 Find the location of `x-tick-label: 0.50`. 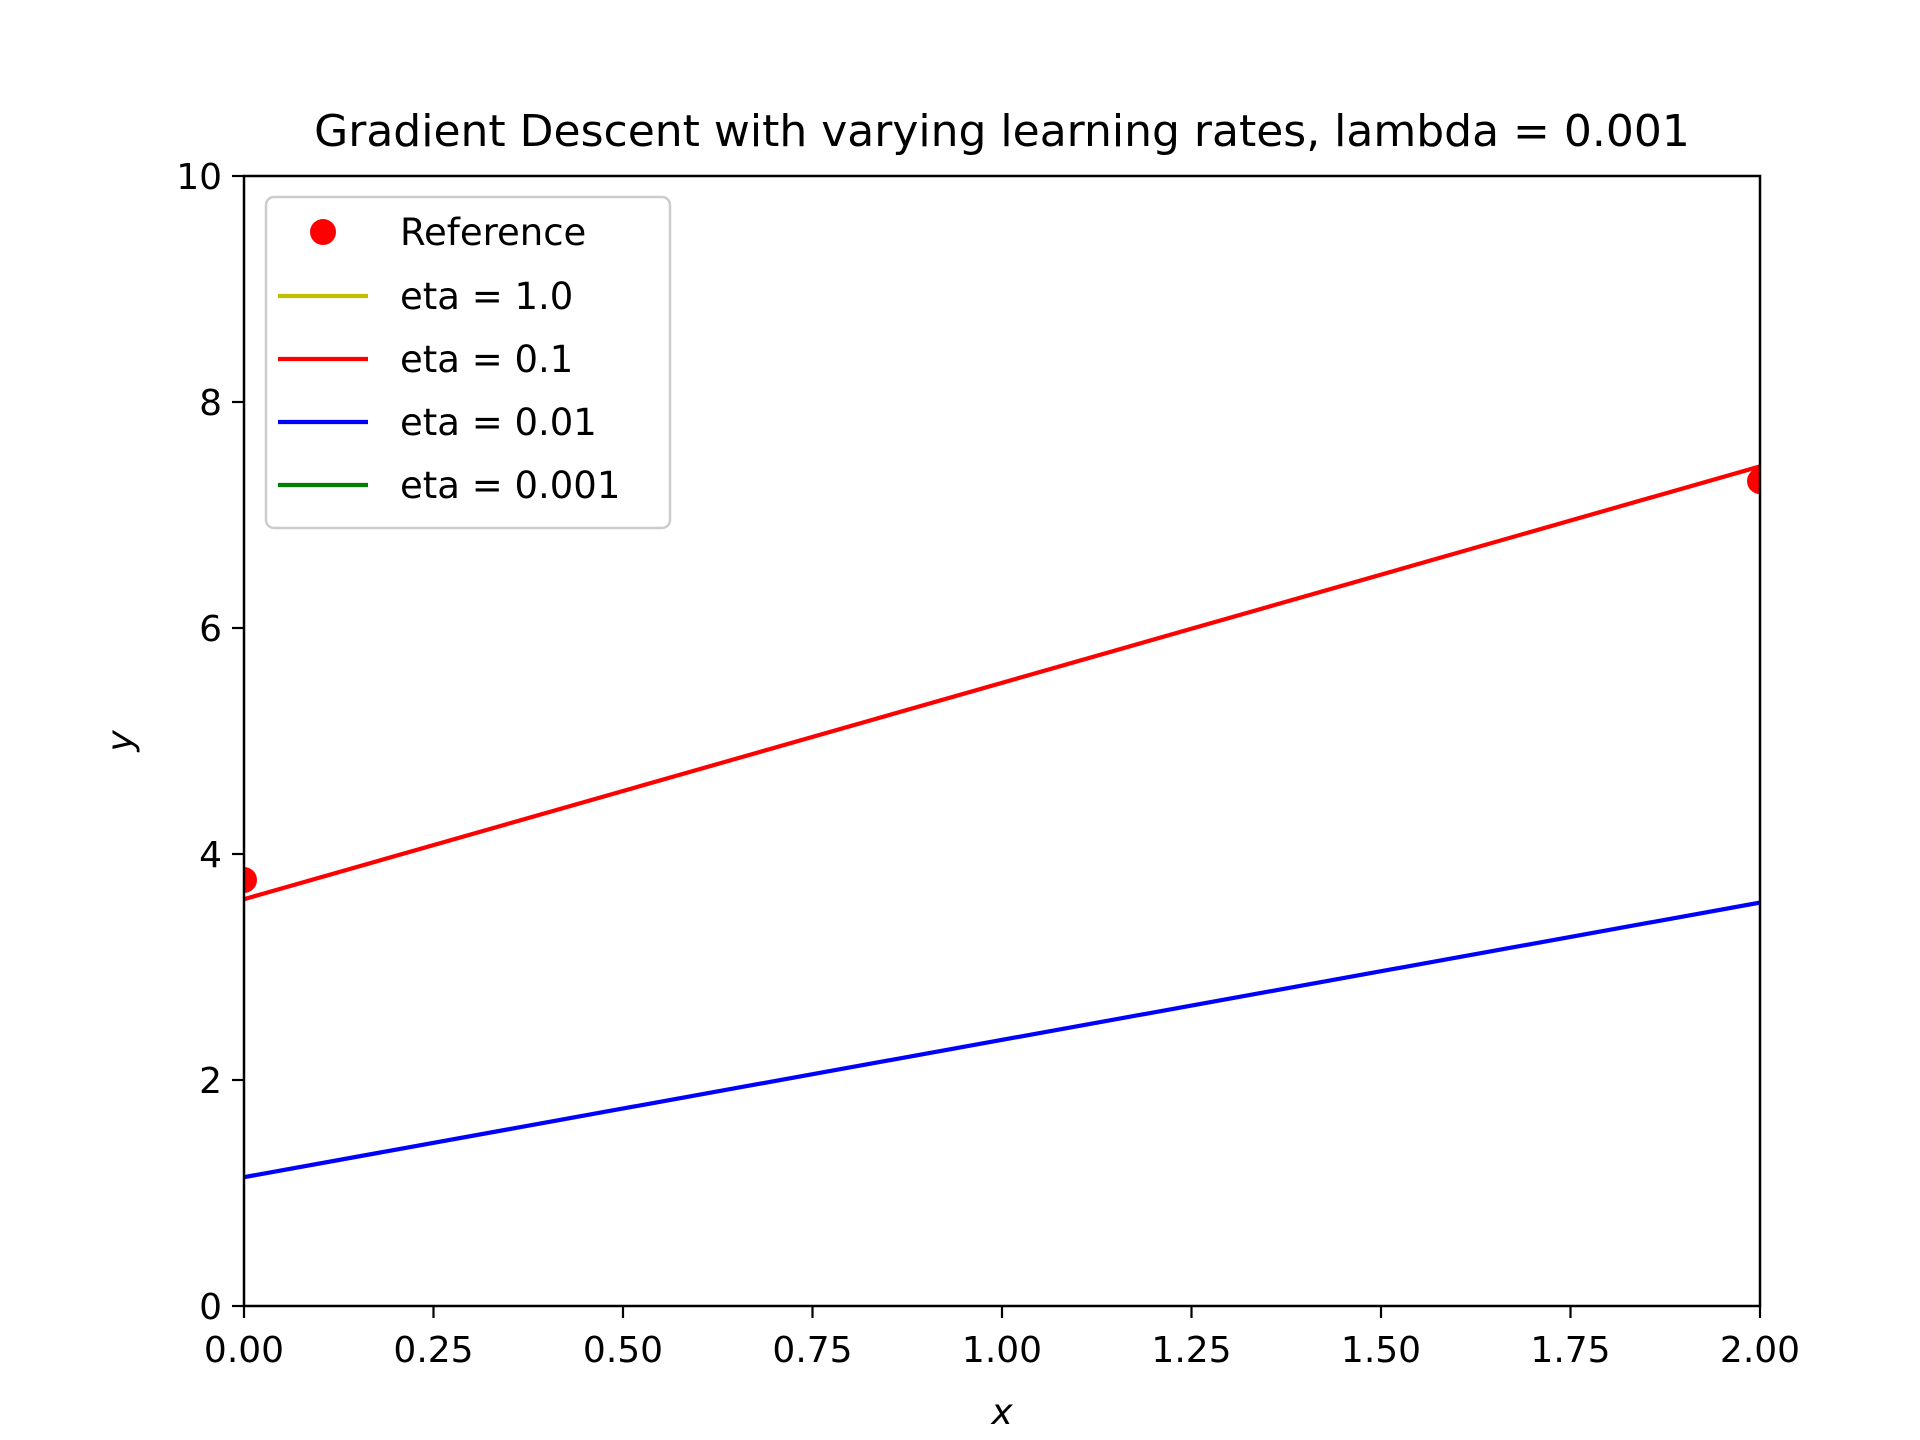

x-tick-label: 0.50 is located at coordinates (623, 1350).